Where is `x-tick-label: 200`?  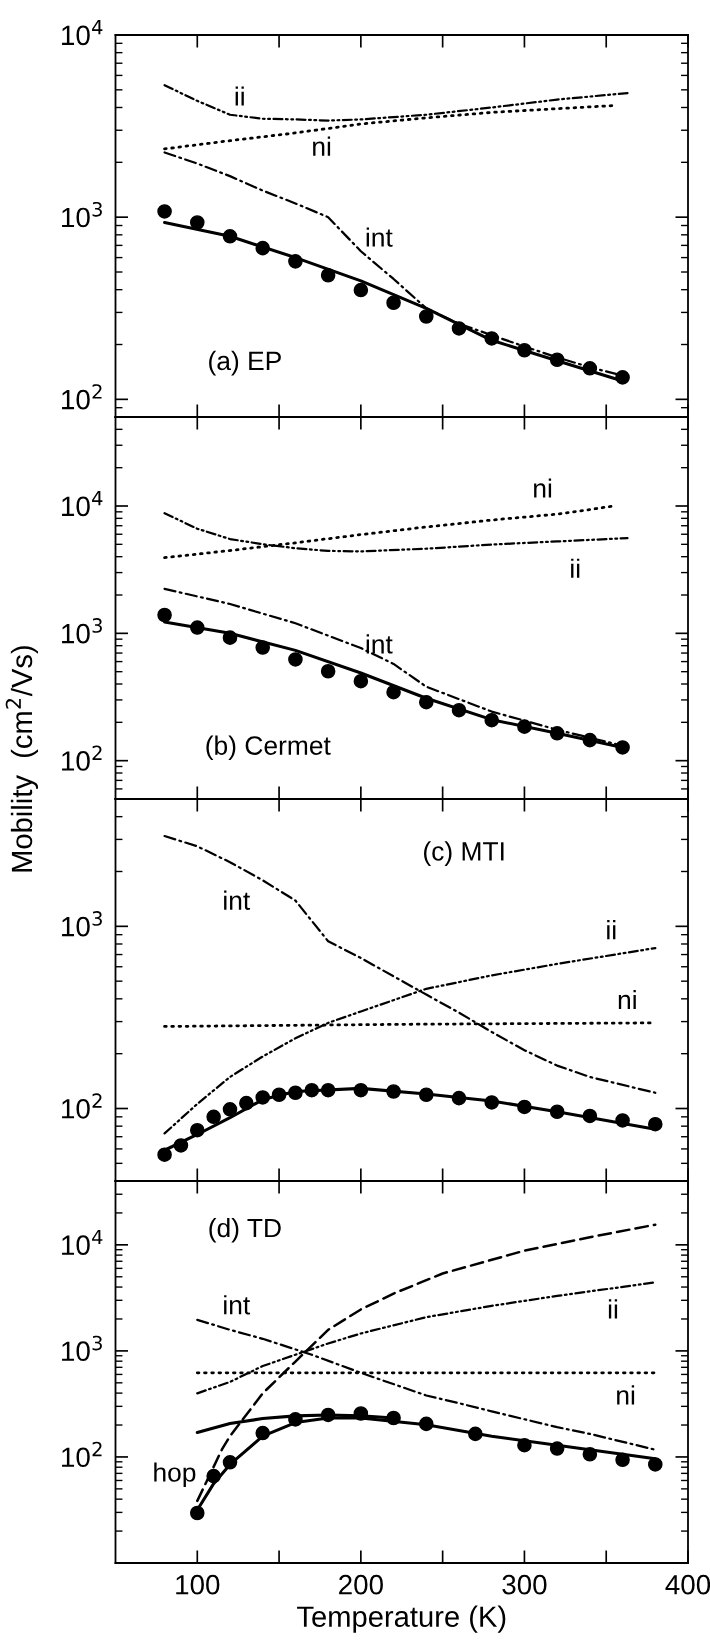
x-tick-label: 200 is located at coordinates (361, 1584).